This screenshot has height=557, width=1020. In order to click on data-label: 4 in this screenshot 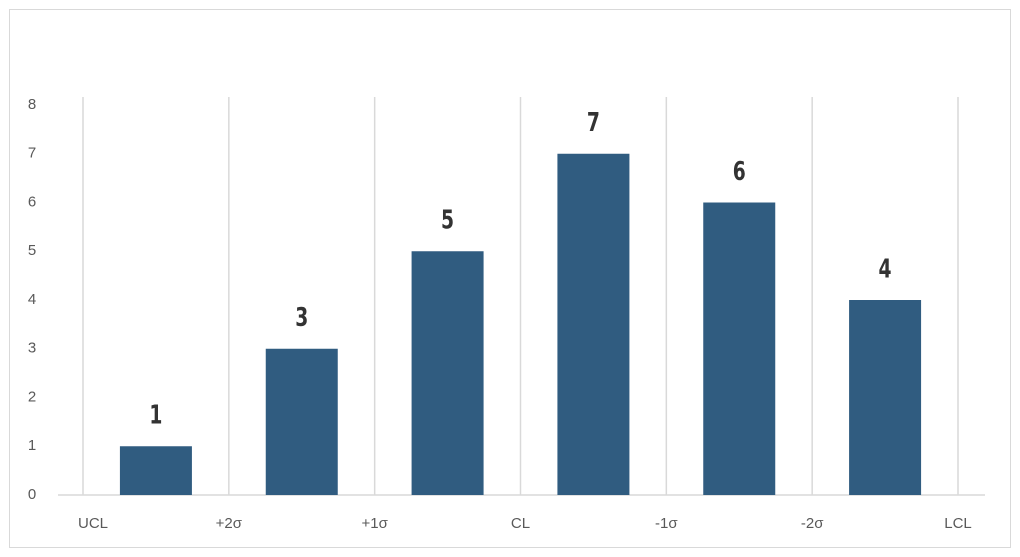, I will do `click(885, 270)`.